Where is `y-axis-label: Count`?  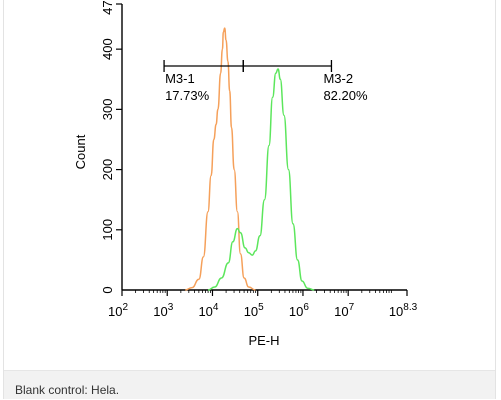 y-axis-label: Count is located at coordinates (80, 151).